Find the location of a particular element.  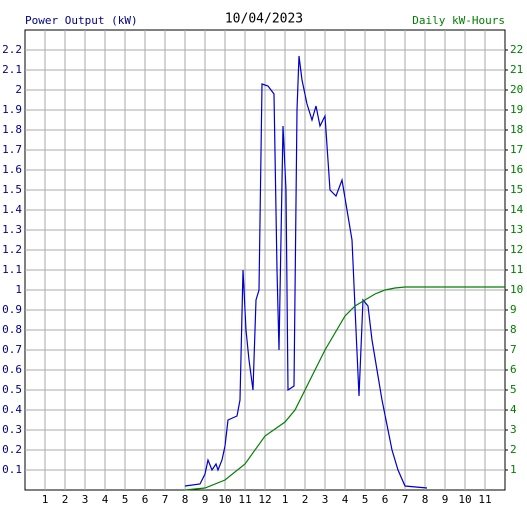

y-tick-label: 1.6 is located at coordinates (12, 169).